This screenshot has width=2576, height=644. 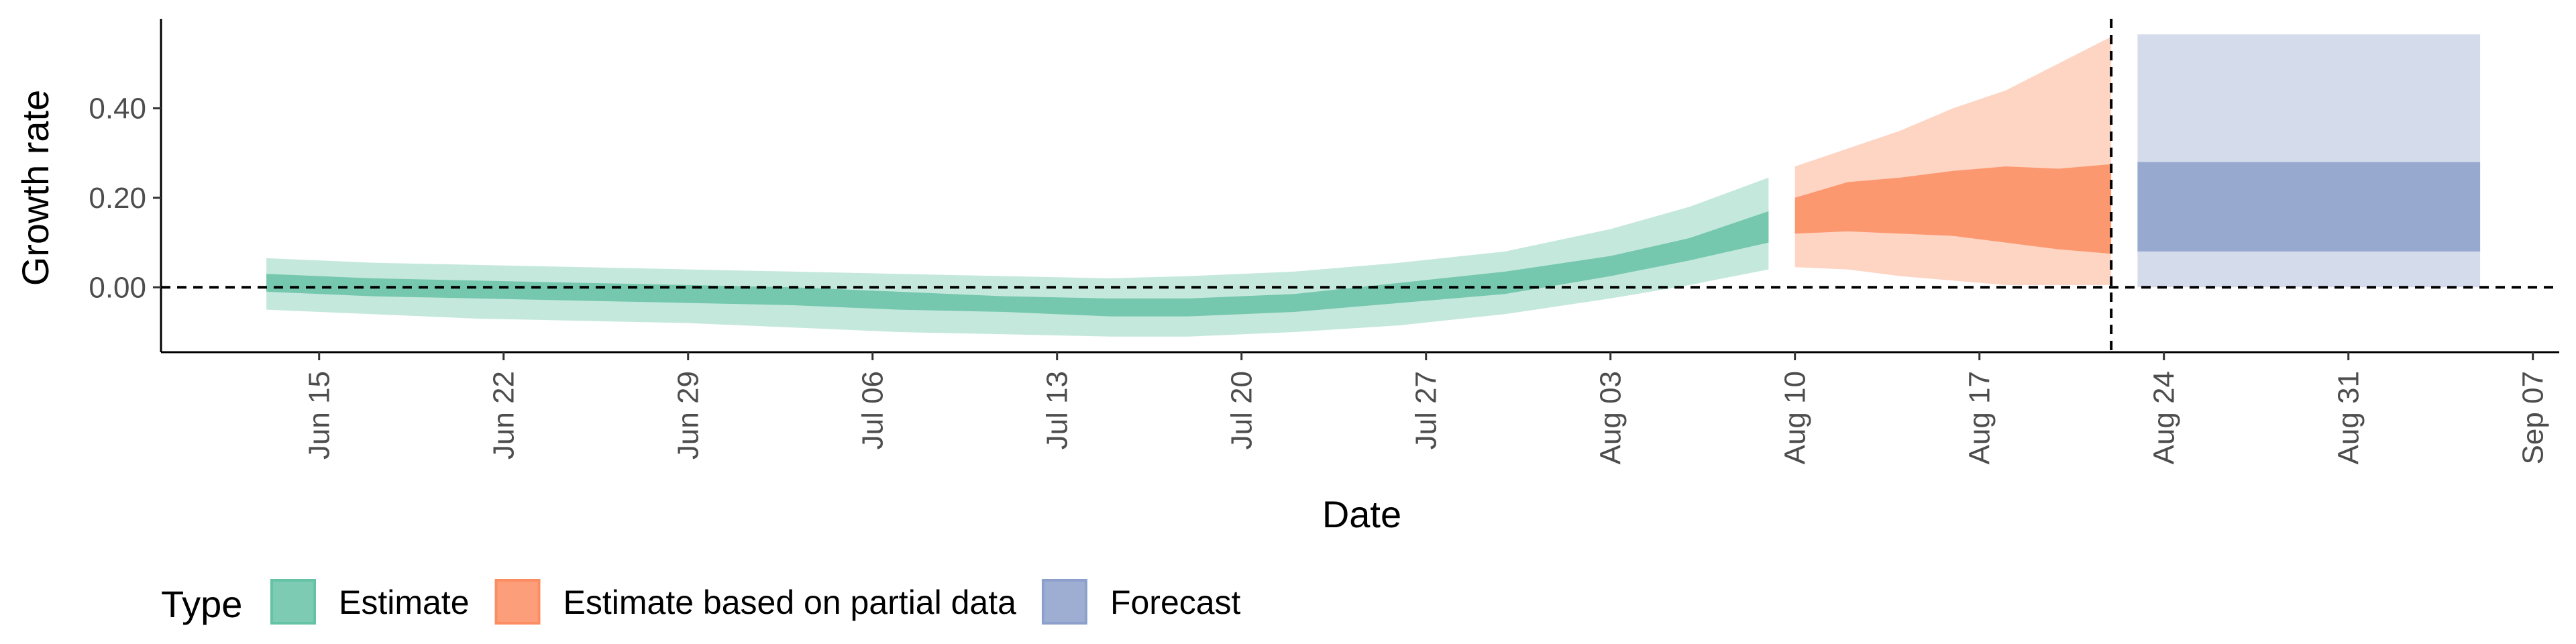 What do you see at coordinates (1175, 602) in the screenshot?
I see `legend-label: Forecast` at bounding box center [1175, 602].